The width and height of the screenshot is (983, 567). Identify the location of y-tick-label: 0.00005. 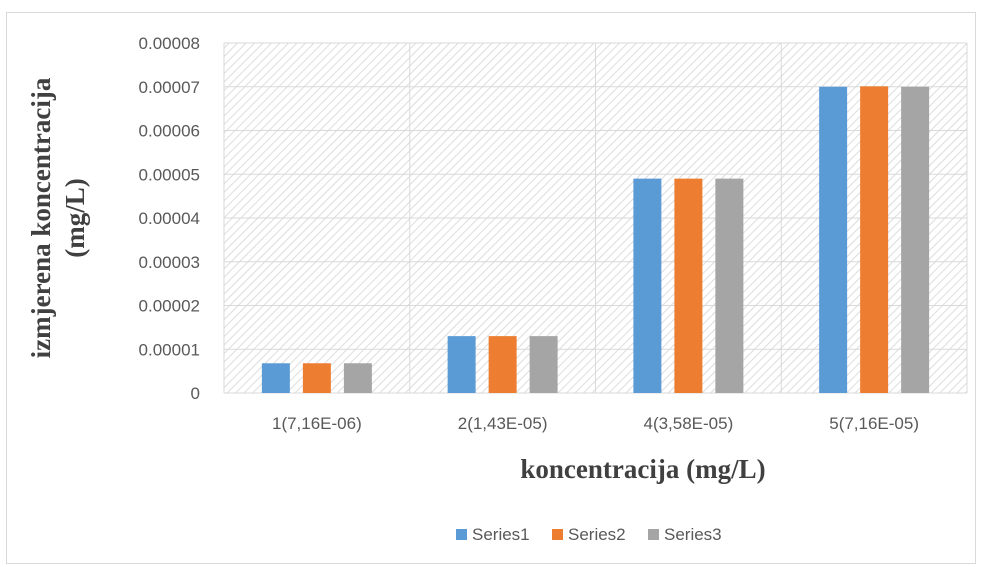
(169, 174).